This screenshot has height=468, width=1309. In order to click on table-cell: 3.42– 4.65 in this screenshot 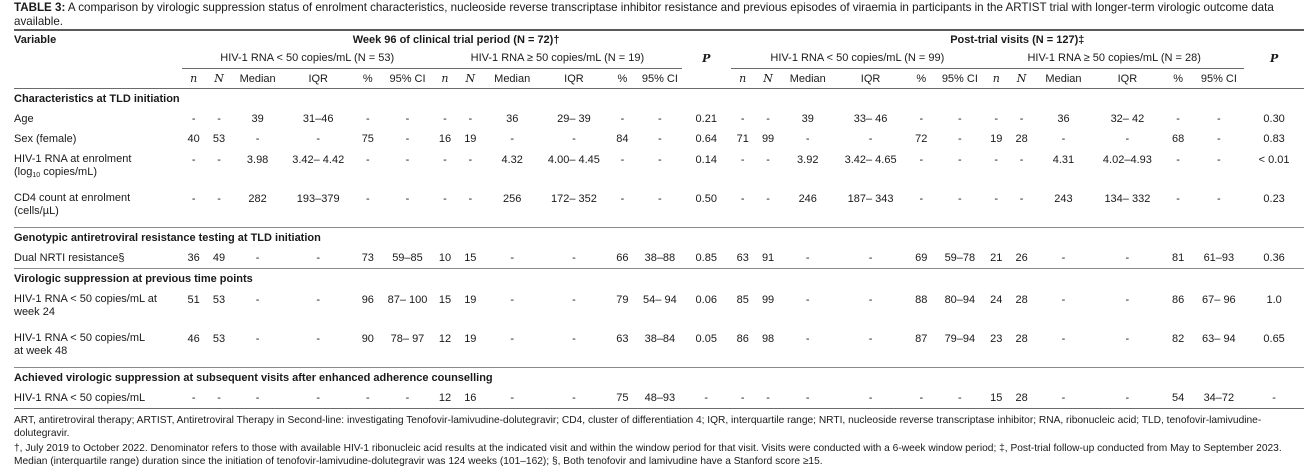, I will do `click(870, 160)`.